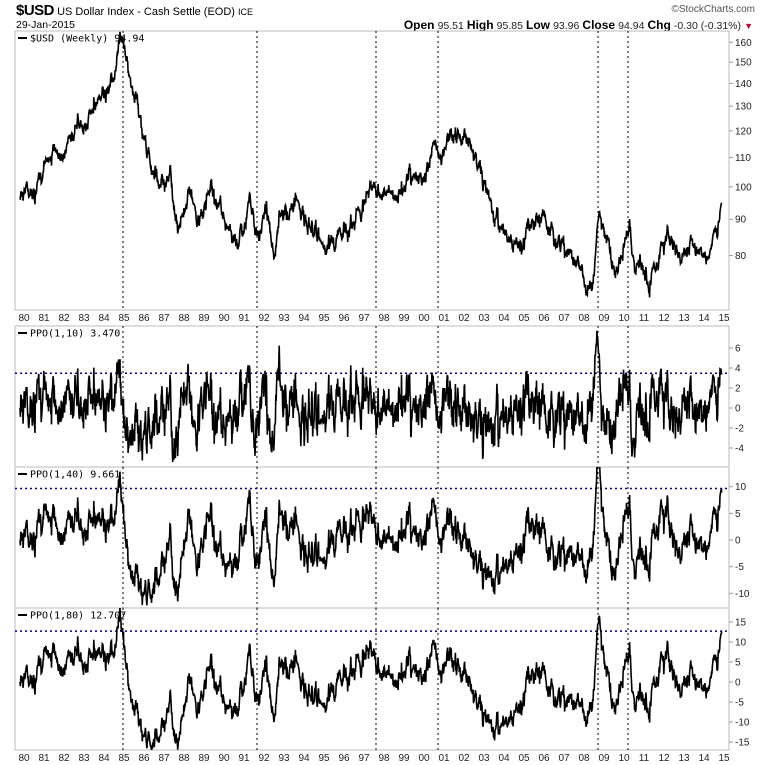  What do you see at coordinates (743, 187) in the screenshot?
I see `y-tick-label: 100` at bounding box center [743, 187].